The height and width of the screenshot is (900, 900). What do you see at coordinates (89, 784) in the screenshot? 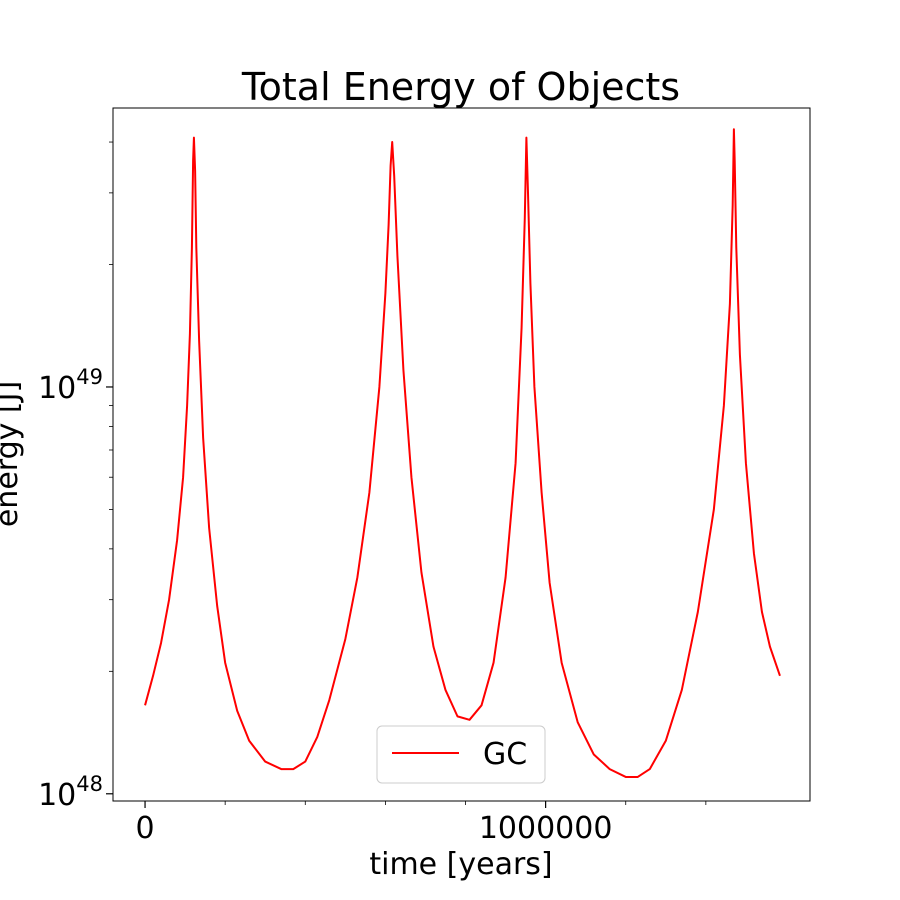
I see `y-tick-label-exponent: 48` at bounding box center [89, 784].